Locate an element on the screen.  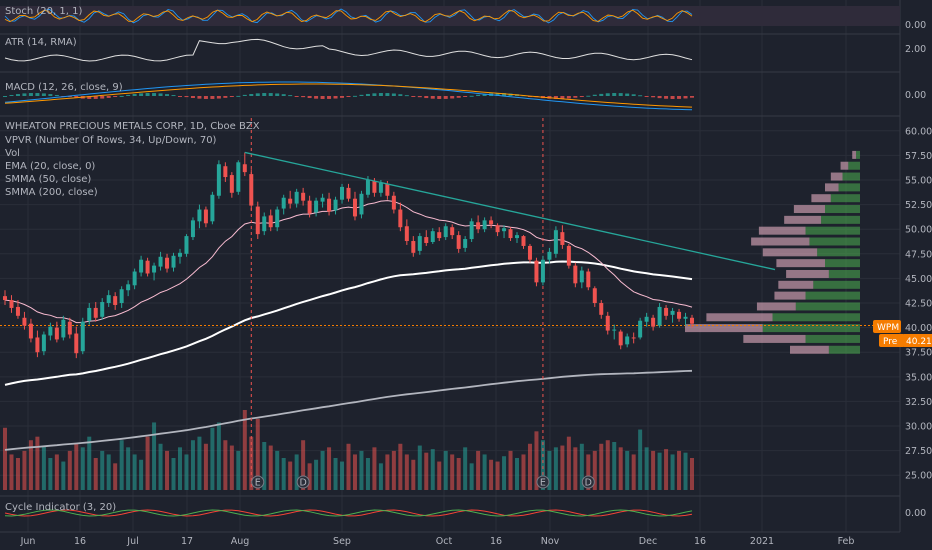
pre-tag-text: Pre is located at coordinates (890, 342).